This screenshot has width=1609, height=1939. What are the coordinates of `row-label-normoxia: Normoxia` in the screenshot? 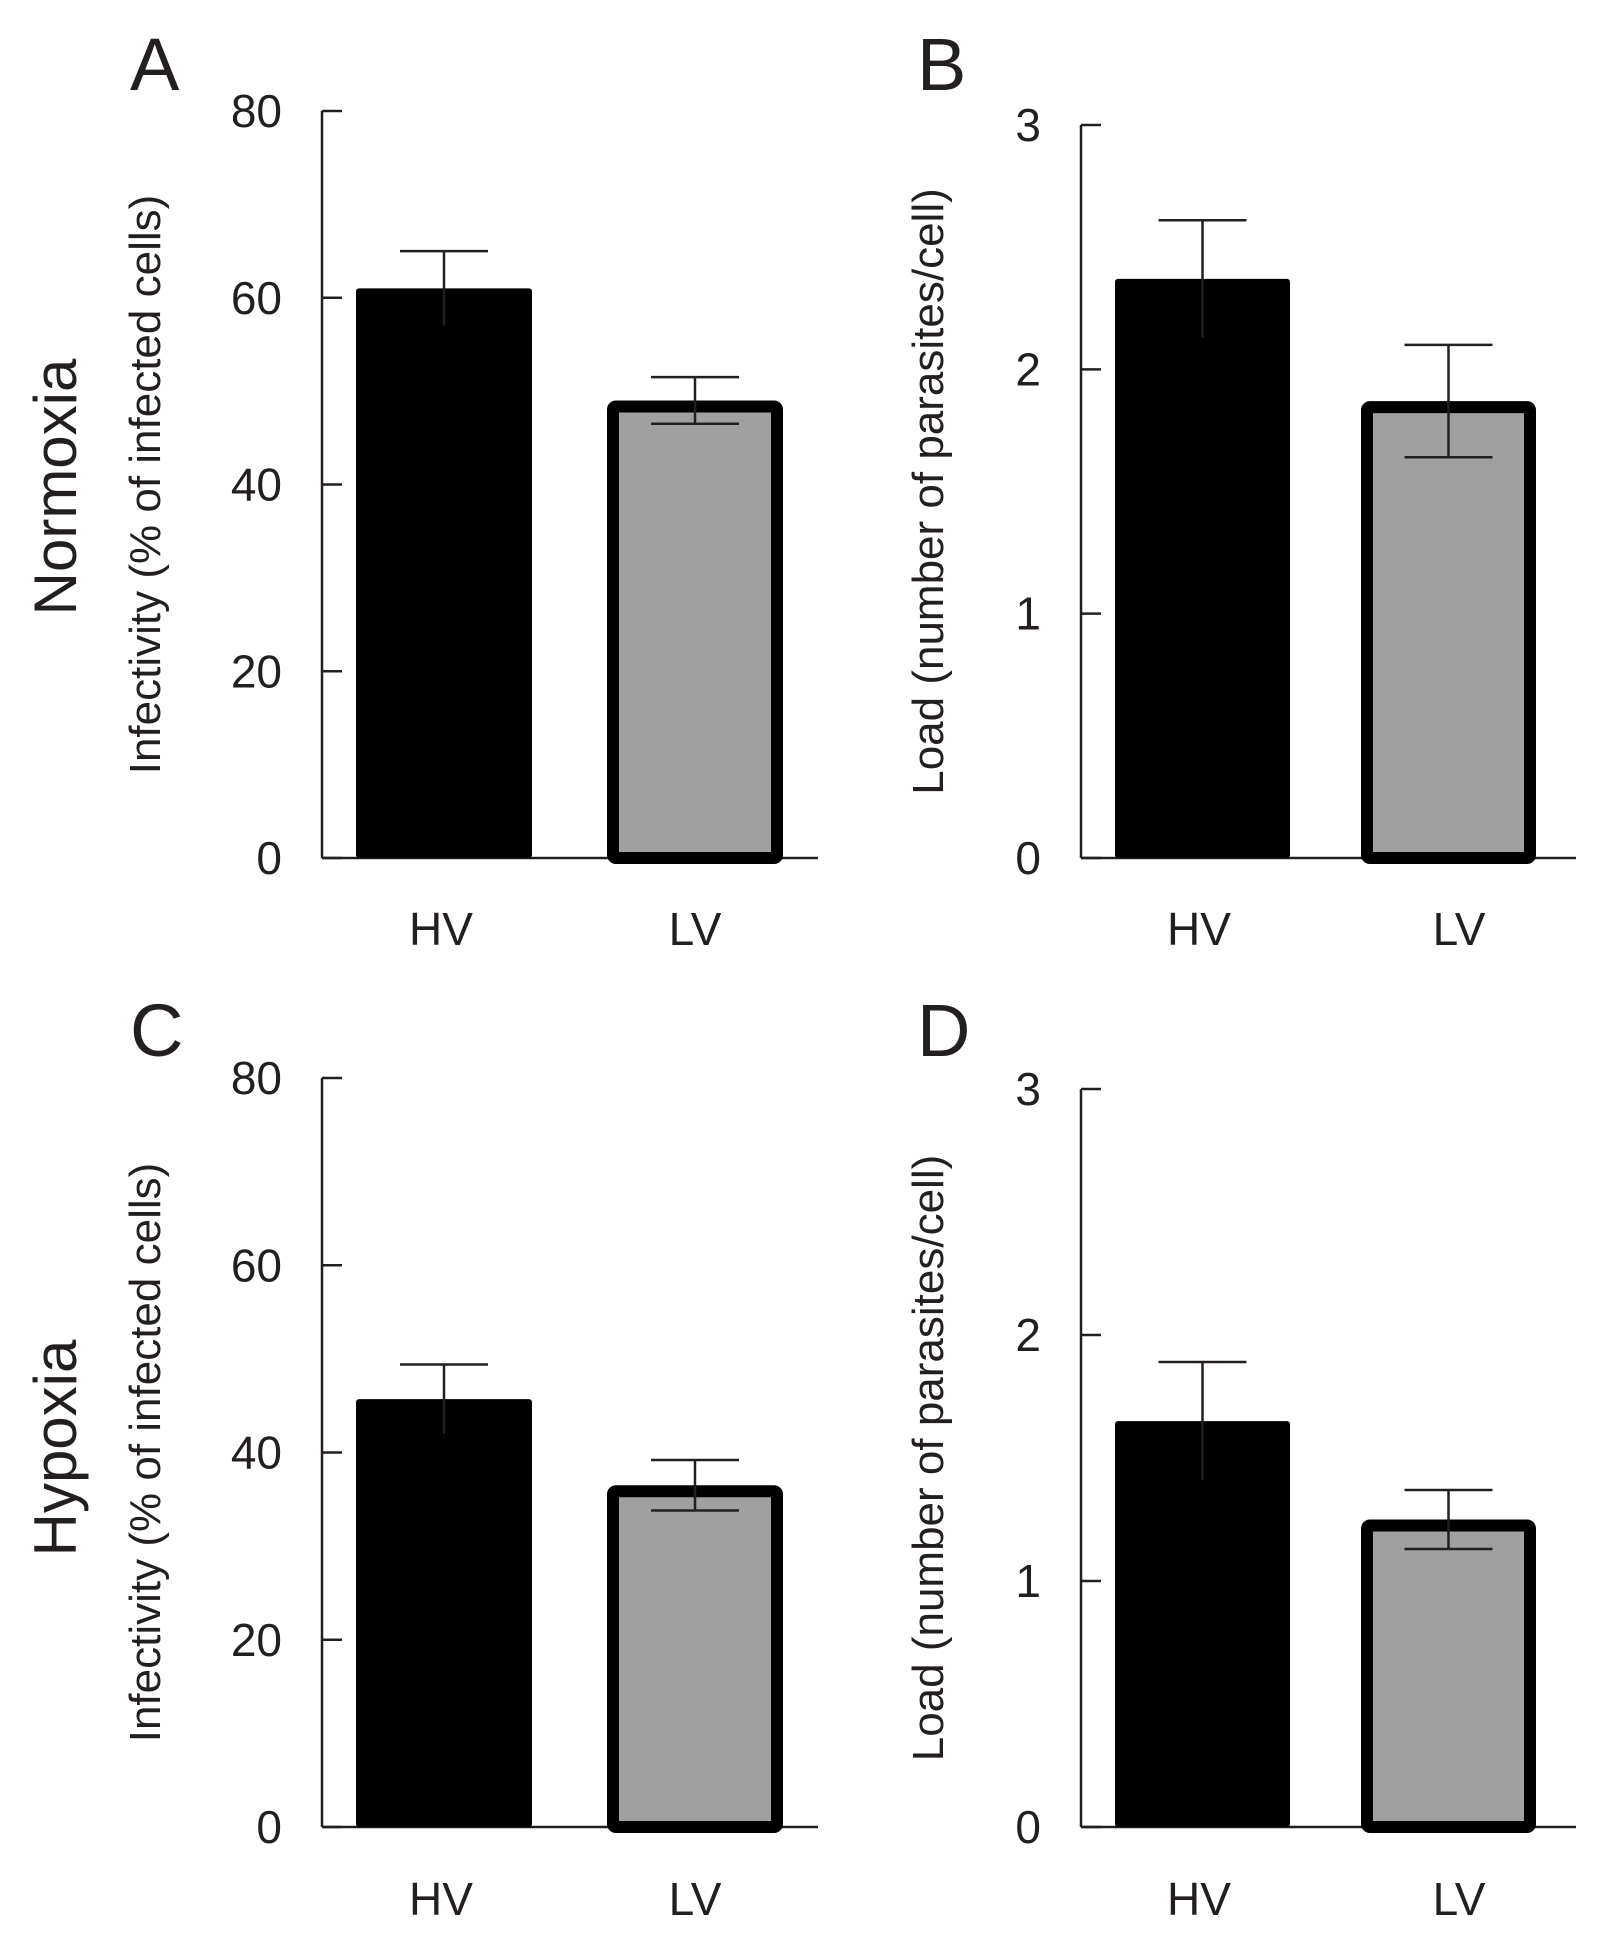 It's located at (55, 486).